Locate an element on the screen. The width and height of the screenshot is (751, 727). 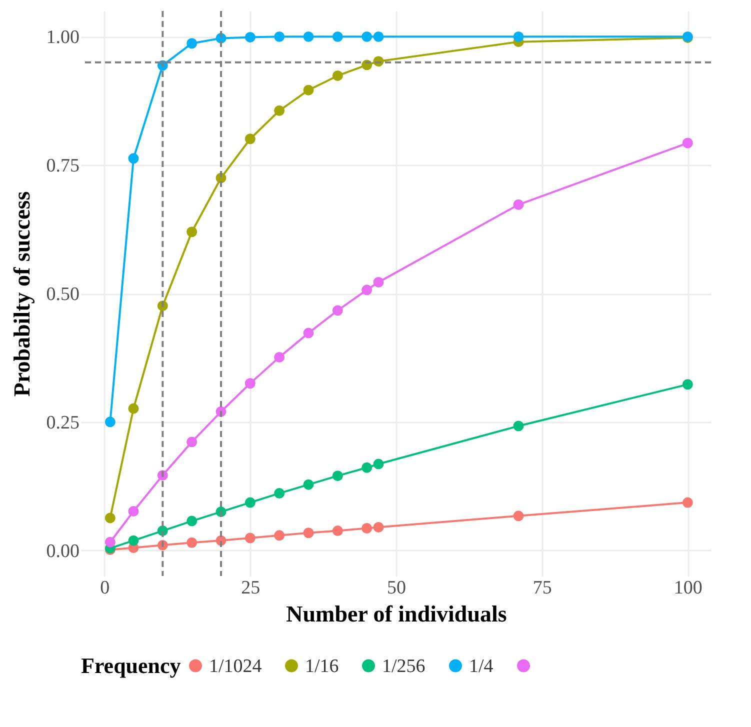
x-tick-label: 100 is located at coordinates (688, 588).